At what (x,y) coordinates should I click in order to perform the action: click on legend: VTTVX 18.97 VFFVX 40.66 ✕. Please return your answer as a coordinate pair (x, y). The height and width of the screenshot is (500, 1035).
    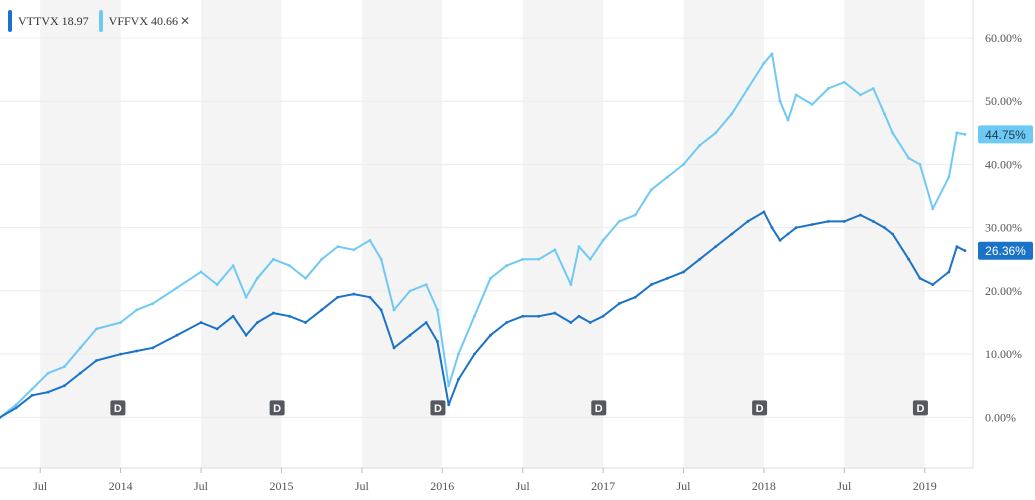
    Looking at the image, I should click on (104, 21).